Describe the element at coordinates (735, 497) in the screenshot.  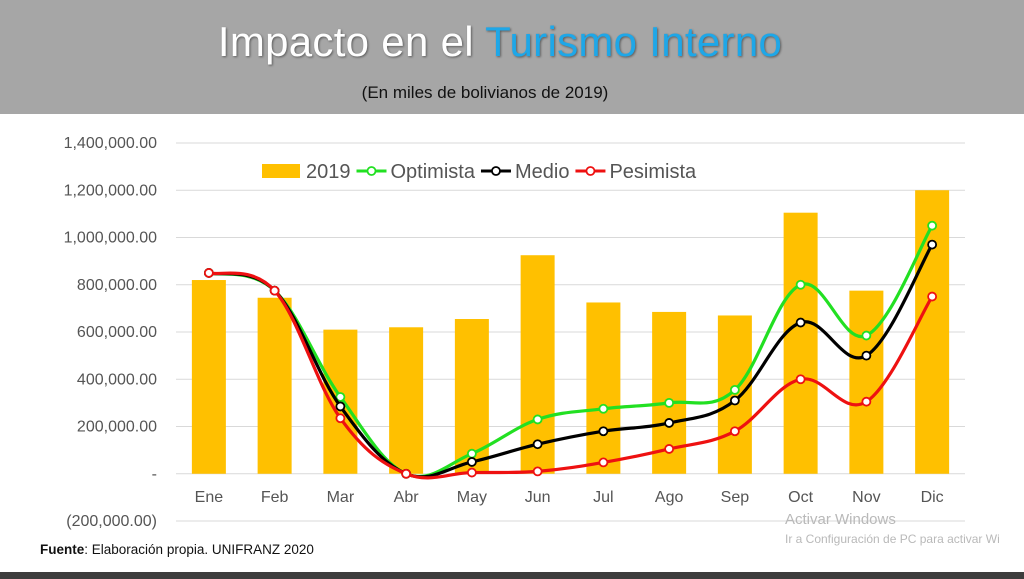
I see `x-tick-label: Sep` at that location.